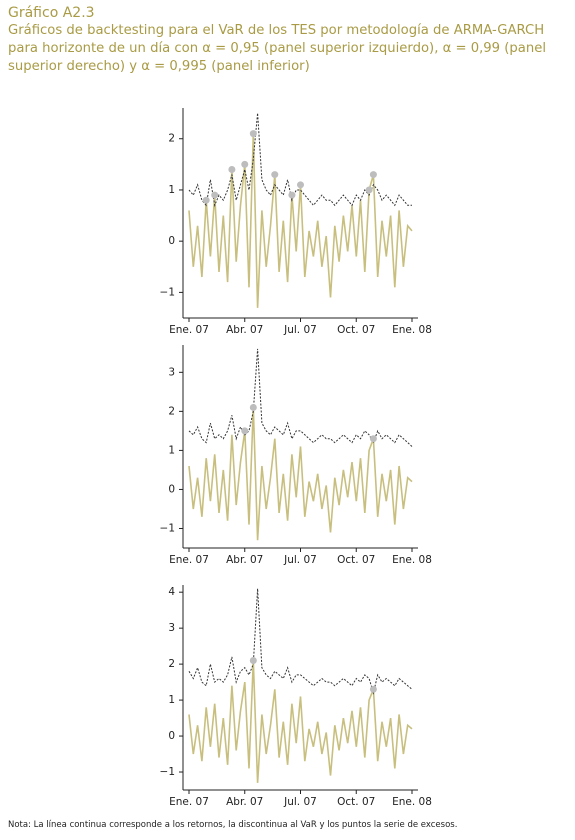 The image size is (575, 840). What do you see at coordinates (51, 13) in the screenshot?
I see `title: Gráfico A2.3` at bounding box center [51, 13].